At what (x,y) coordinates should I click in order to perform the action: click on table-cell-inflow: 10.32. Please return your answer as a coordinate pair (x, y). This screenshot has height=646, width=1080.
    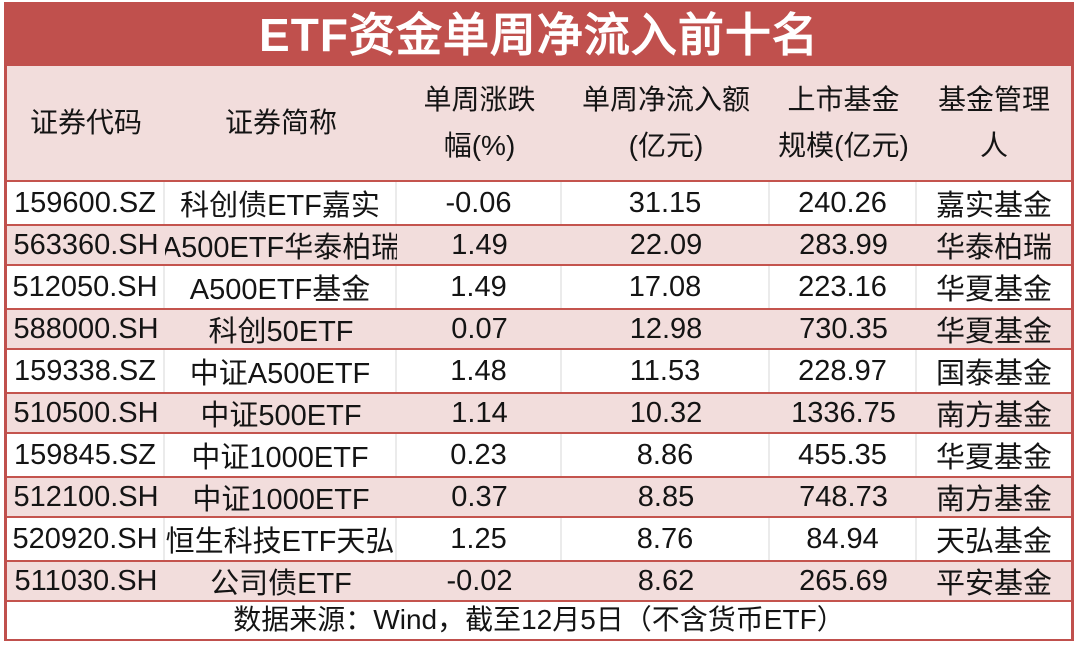
    Looking at the image, I should click on (666, 412).